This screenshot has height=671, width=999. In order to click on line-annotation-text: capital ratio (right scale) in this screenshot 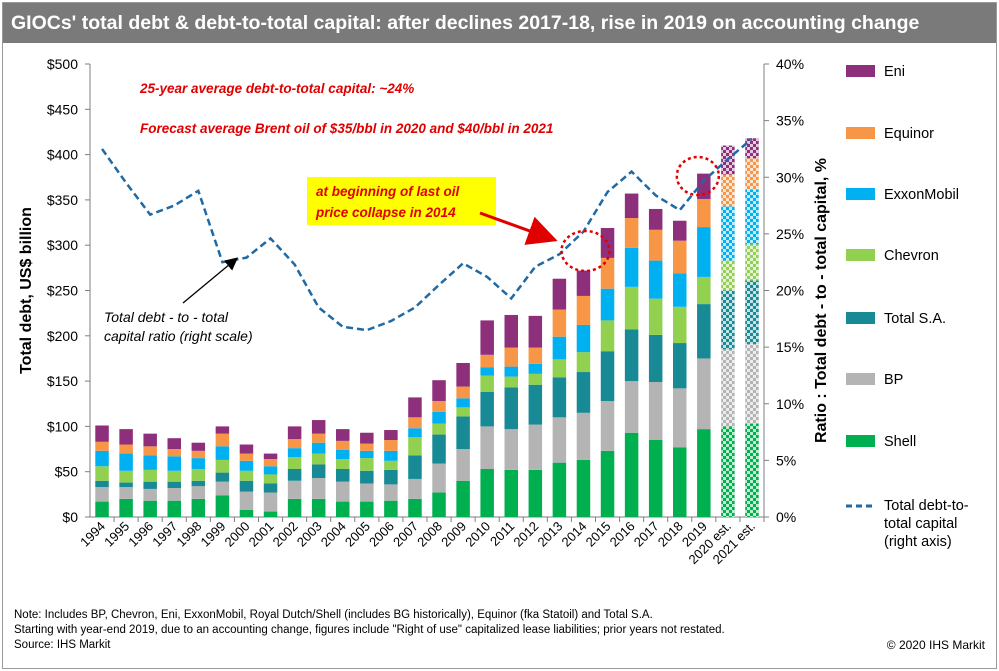, I will do `click(178, 336)`.